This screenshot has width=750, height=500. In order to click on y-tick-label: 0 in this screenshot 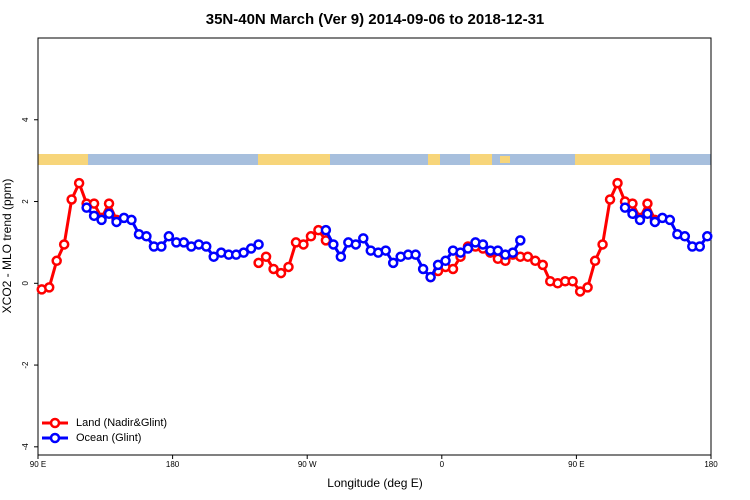, I will do `click(25, 283)`.